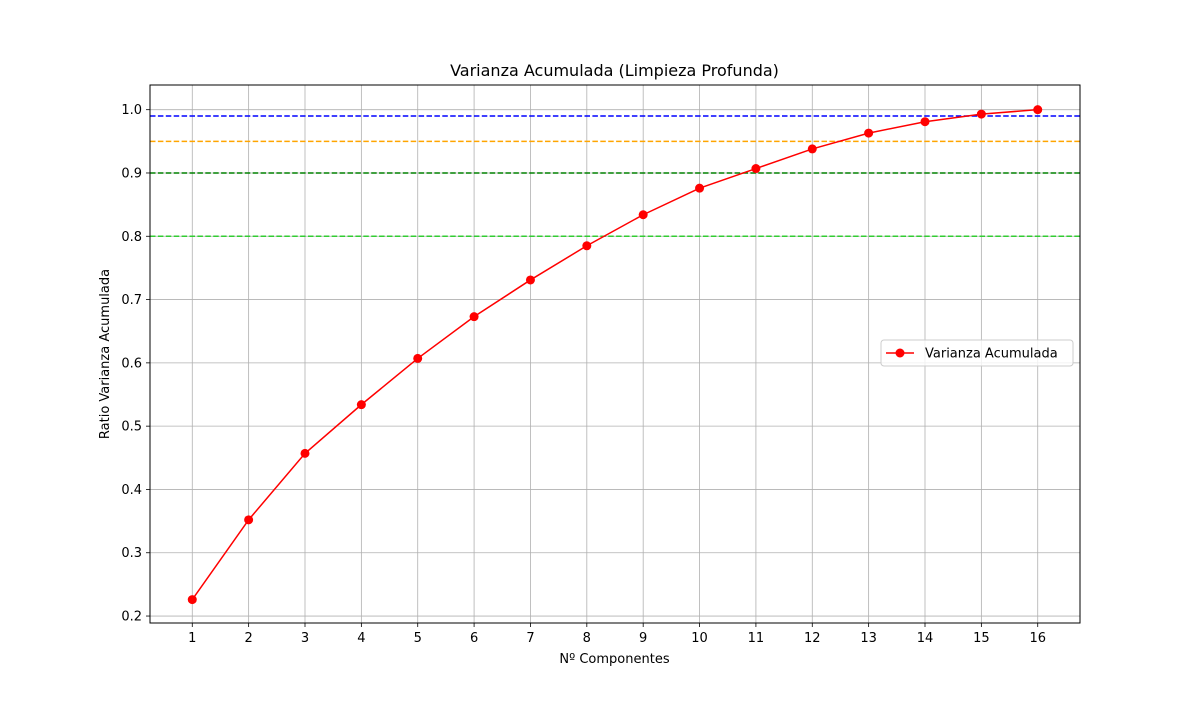 This screenshot has width=1200, height=704. Describe the element at coordinates (131, 110) in the screenshot. I see `y-tick-label: 1.0` at that location.